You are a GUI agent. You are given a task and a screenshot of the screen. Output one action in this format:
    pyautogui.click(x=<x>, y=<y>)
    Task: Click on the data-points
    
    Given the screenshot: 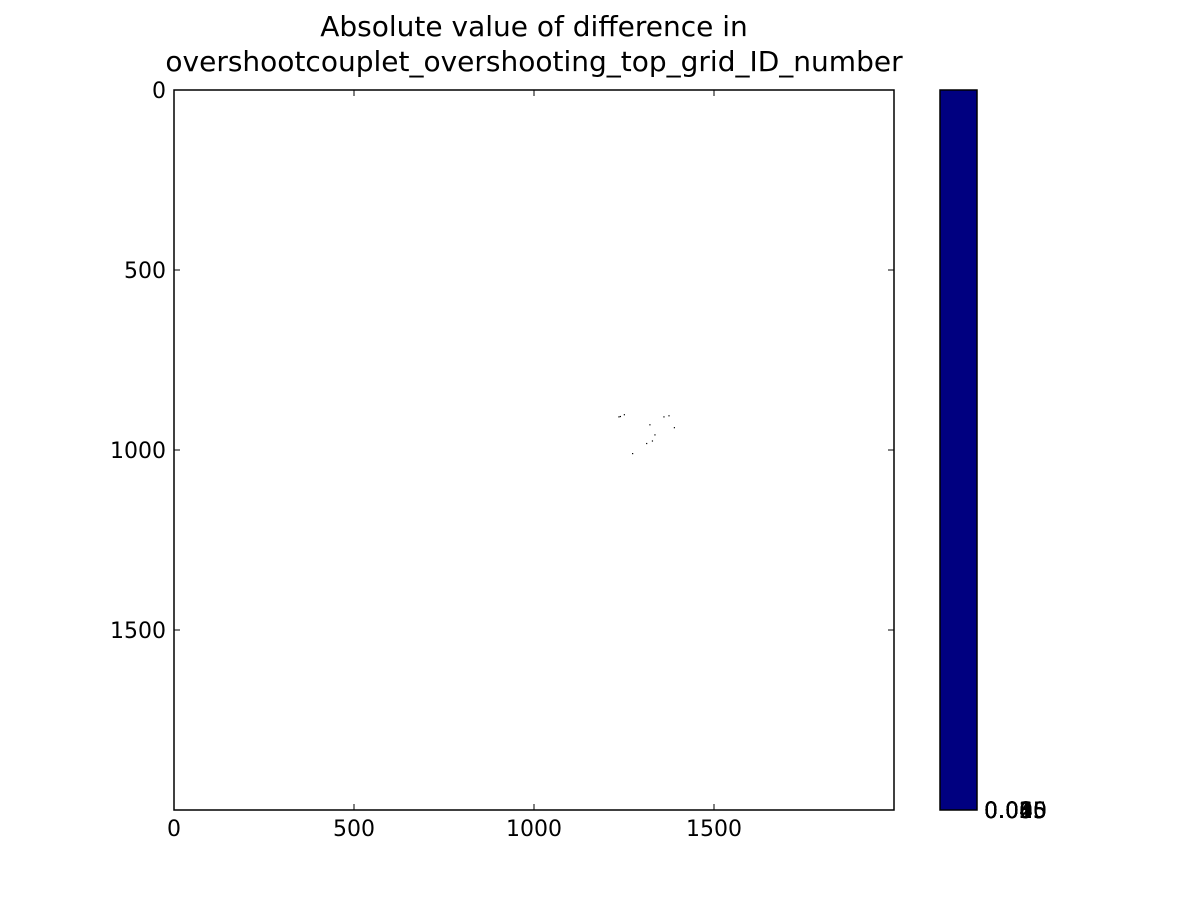 What is the action you would take?
    pyautogui.click(x=646, y=434)
    